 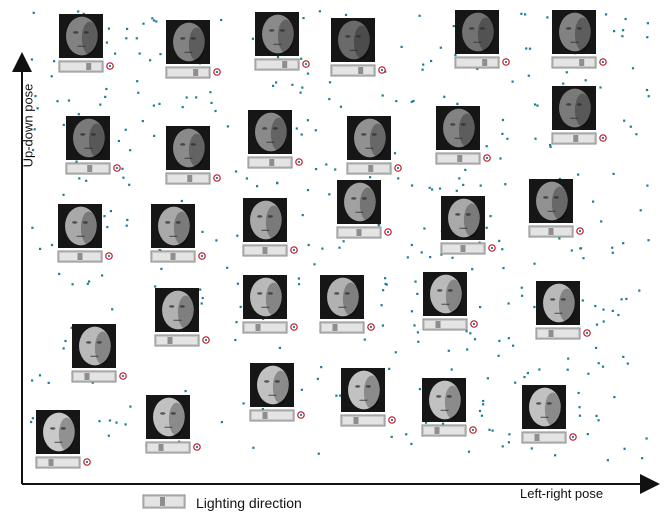 I want to click on face-r4-c1, so click(x=182, y=317).